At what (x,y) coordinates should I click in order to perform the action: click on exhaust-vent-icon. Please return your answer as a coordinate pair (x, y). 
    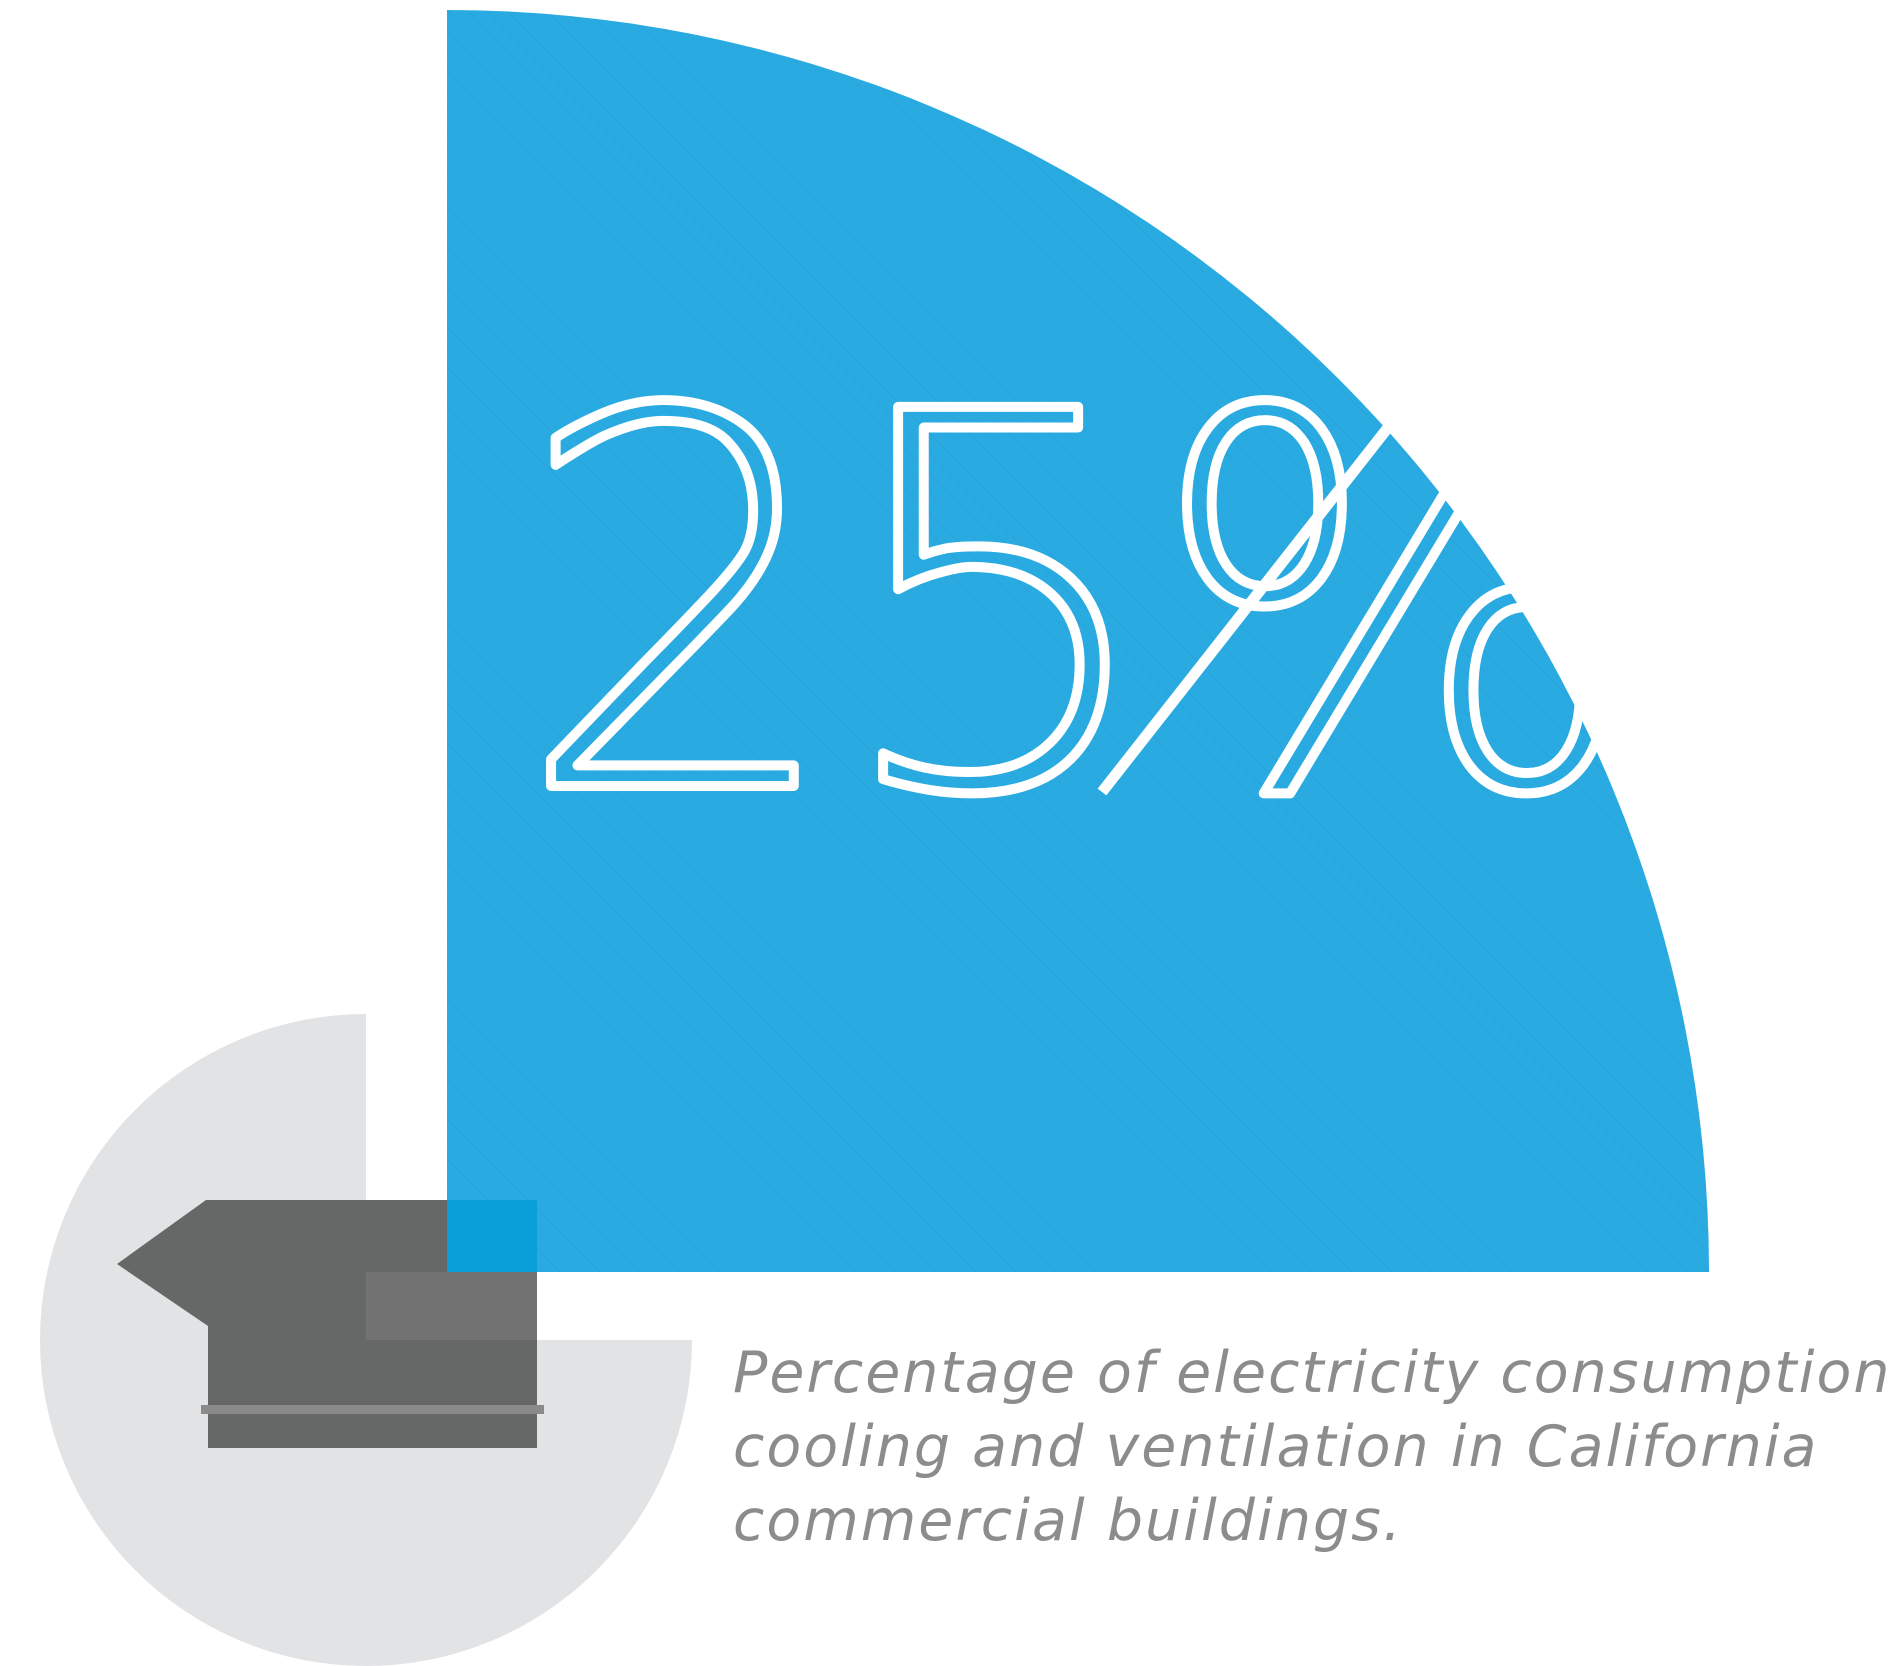
    Looking at the image, I should click on (330, 1324).